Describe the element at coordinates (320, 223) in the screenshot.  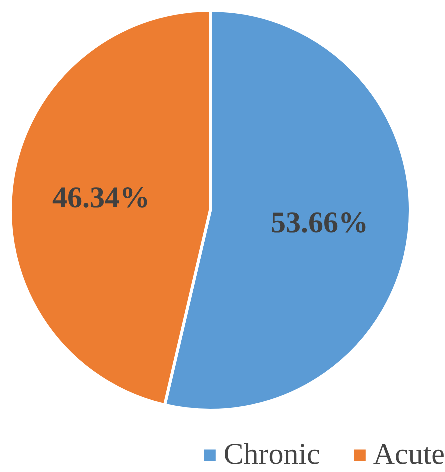
I see `data-label: 53.66%` at that location.